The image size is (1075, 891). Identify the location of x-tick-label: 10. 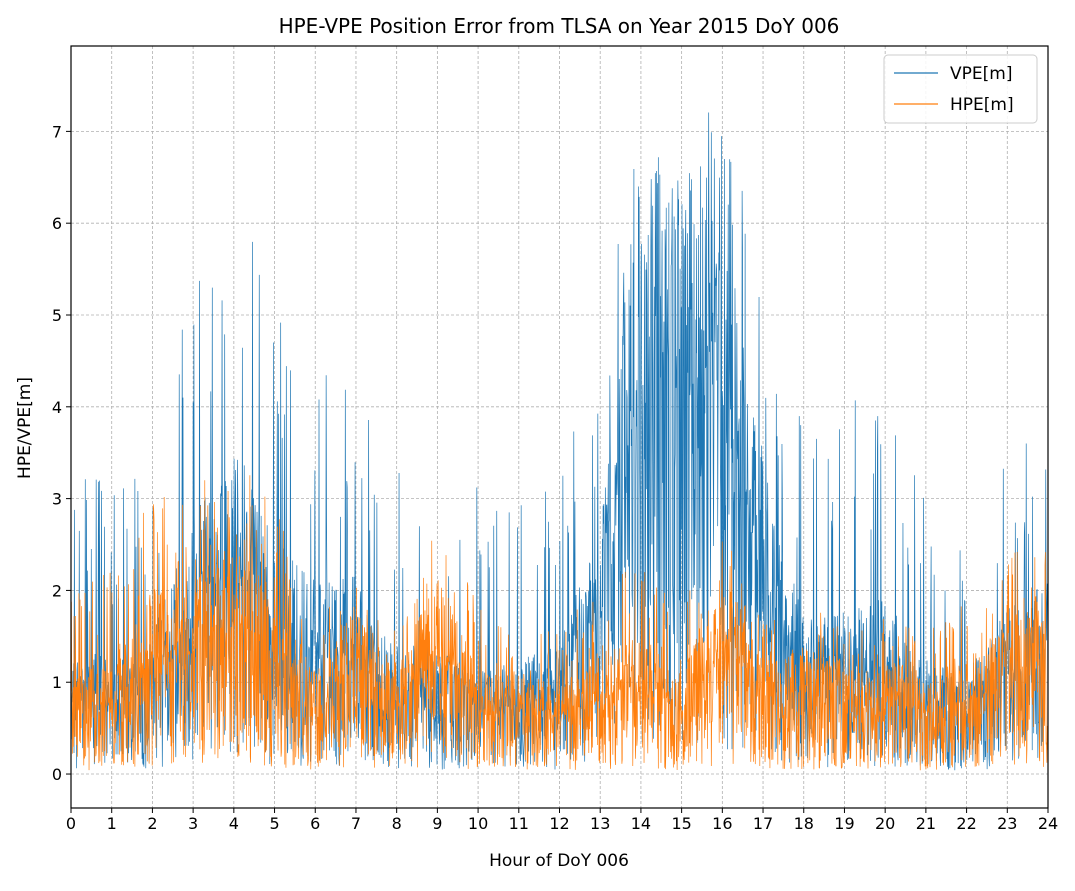
(478, 823).